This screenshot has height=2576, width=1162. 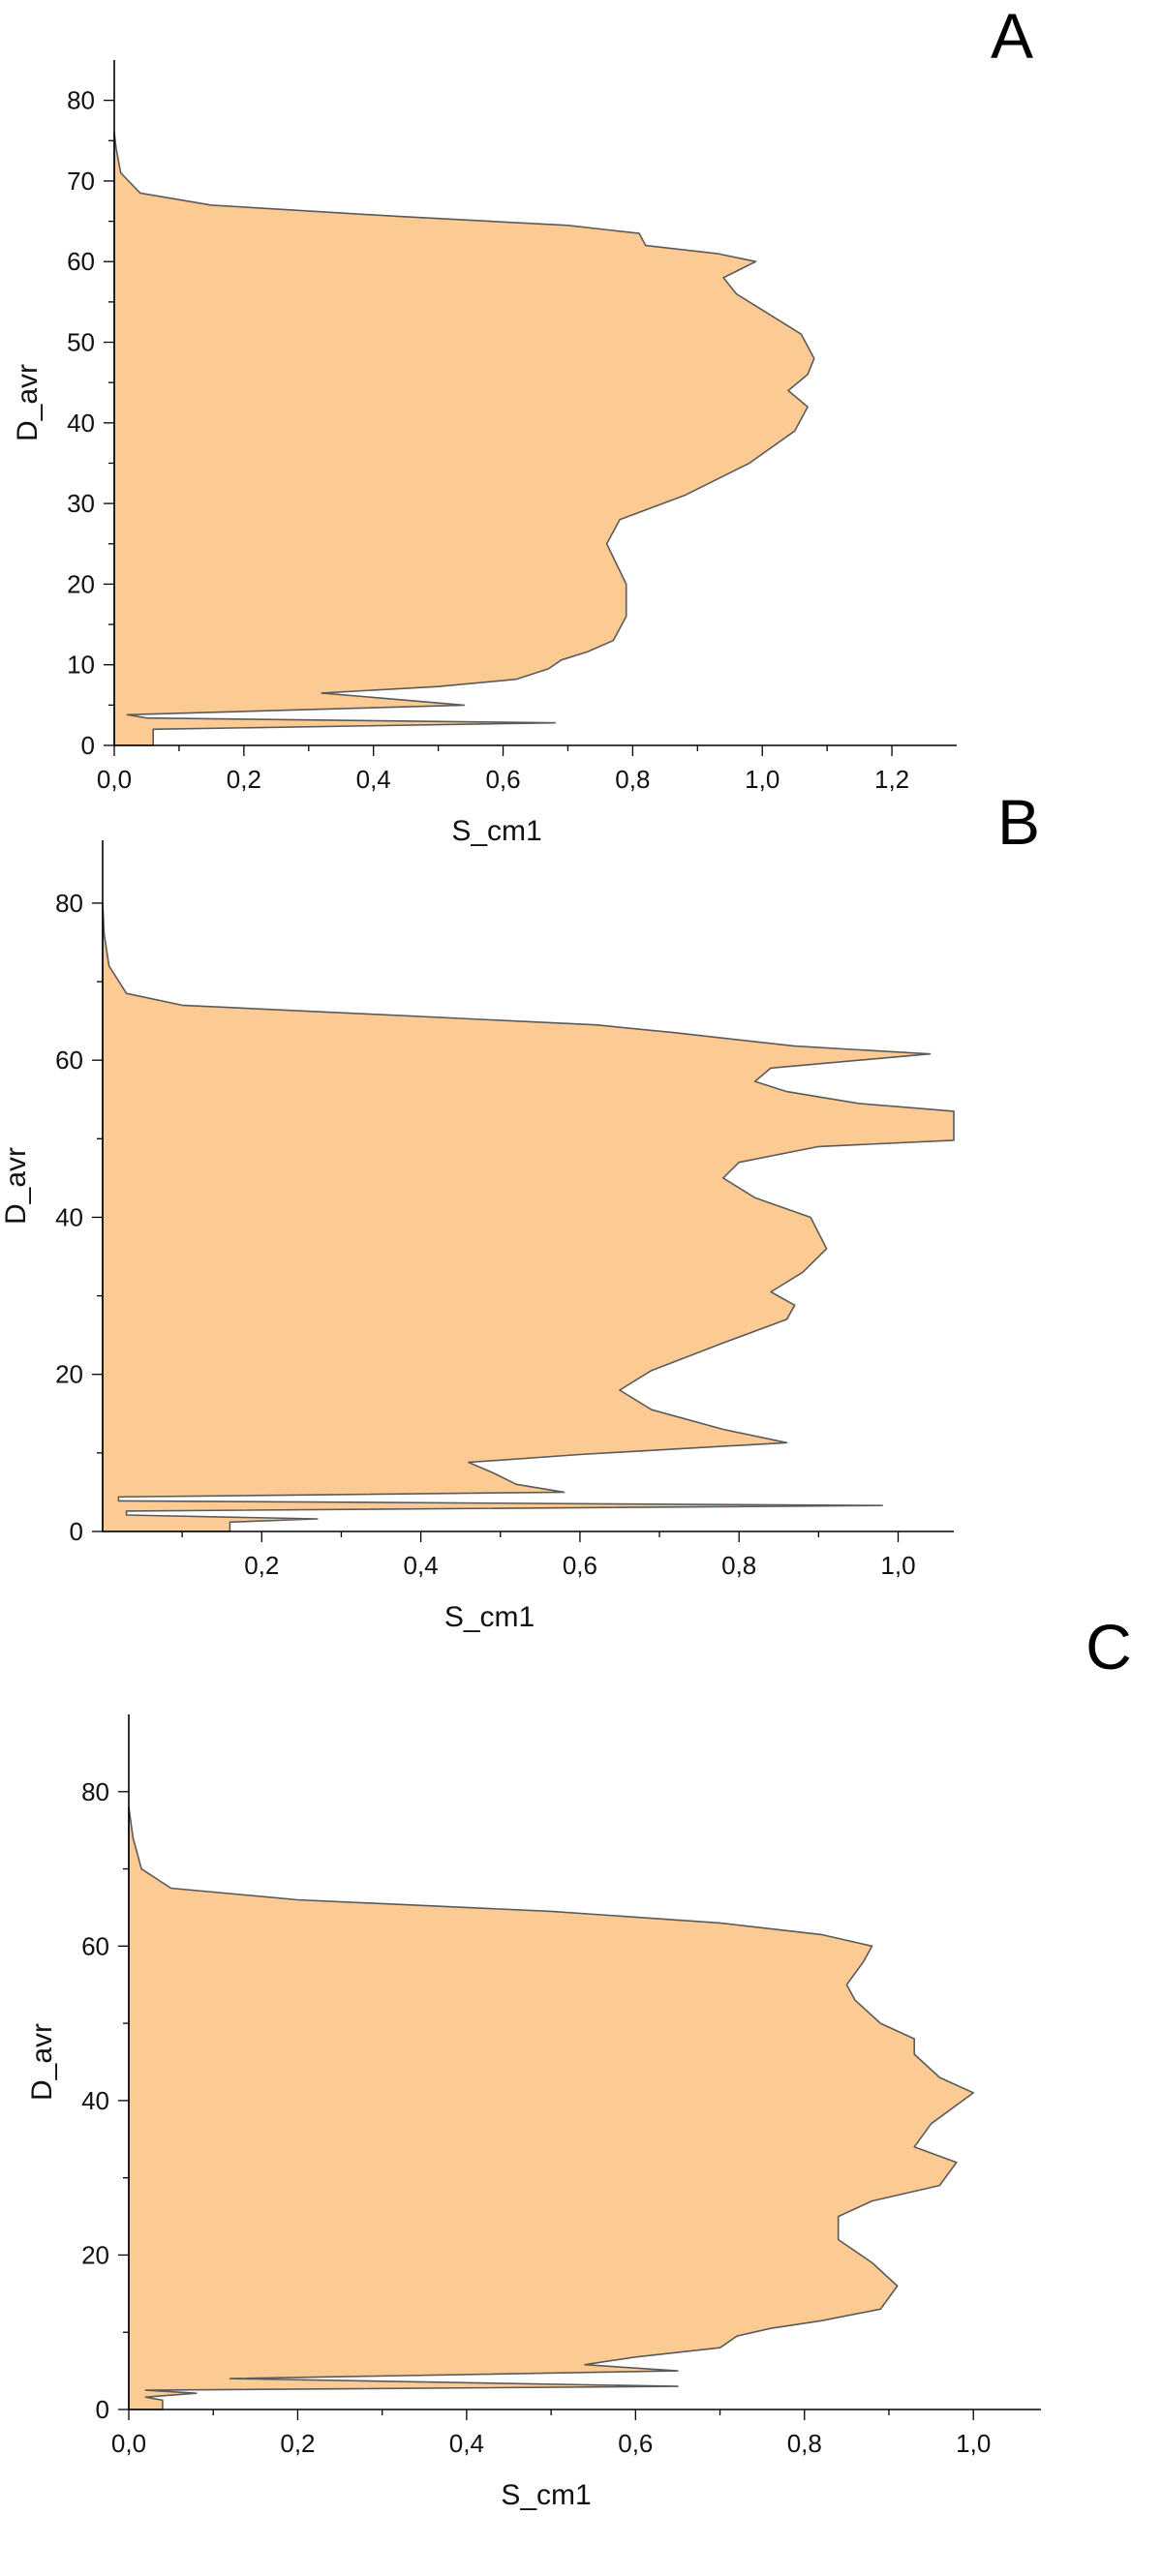 I want to click on y-tick-label: 50, so click(x=81, y=343).